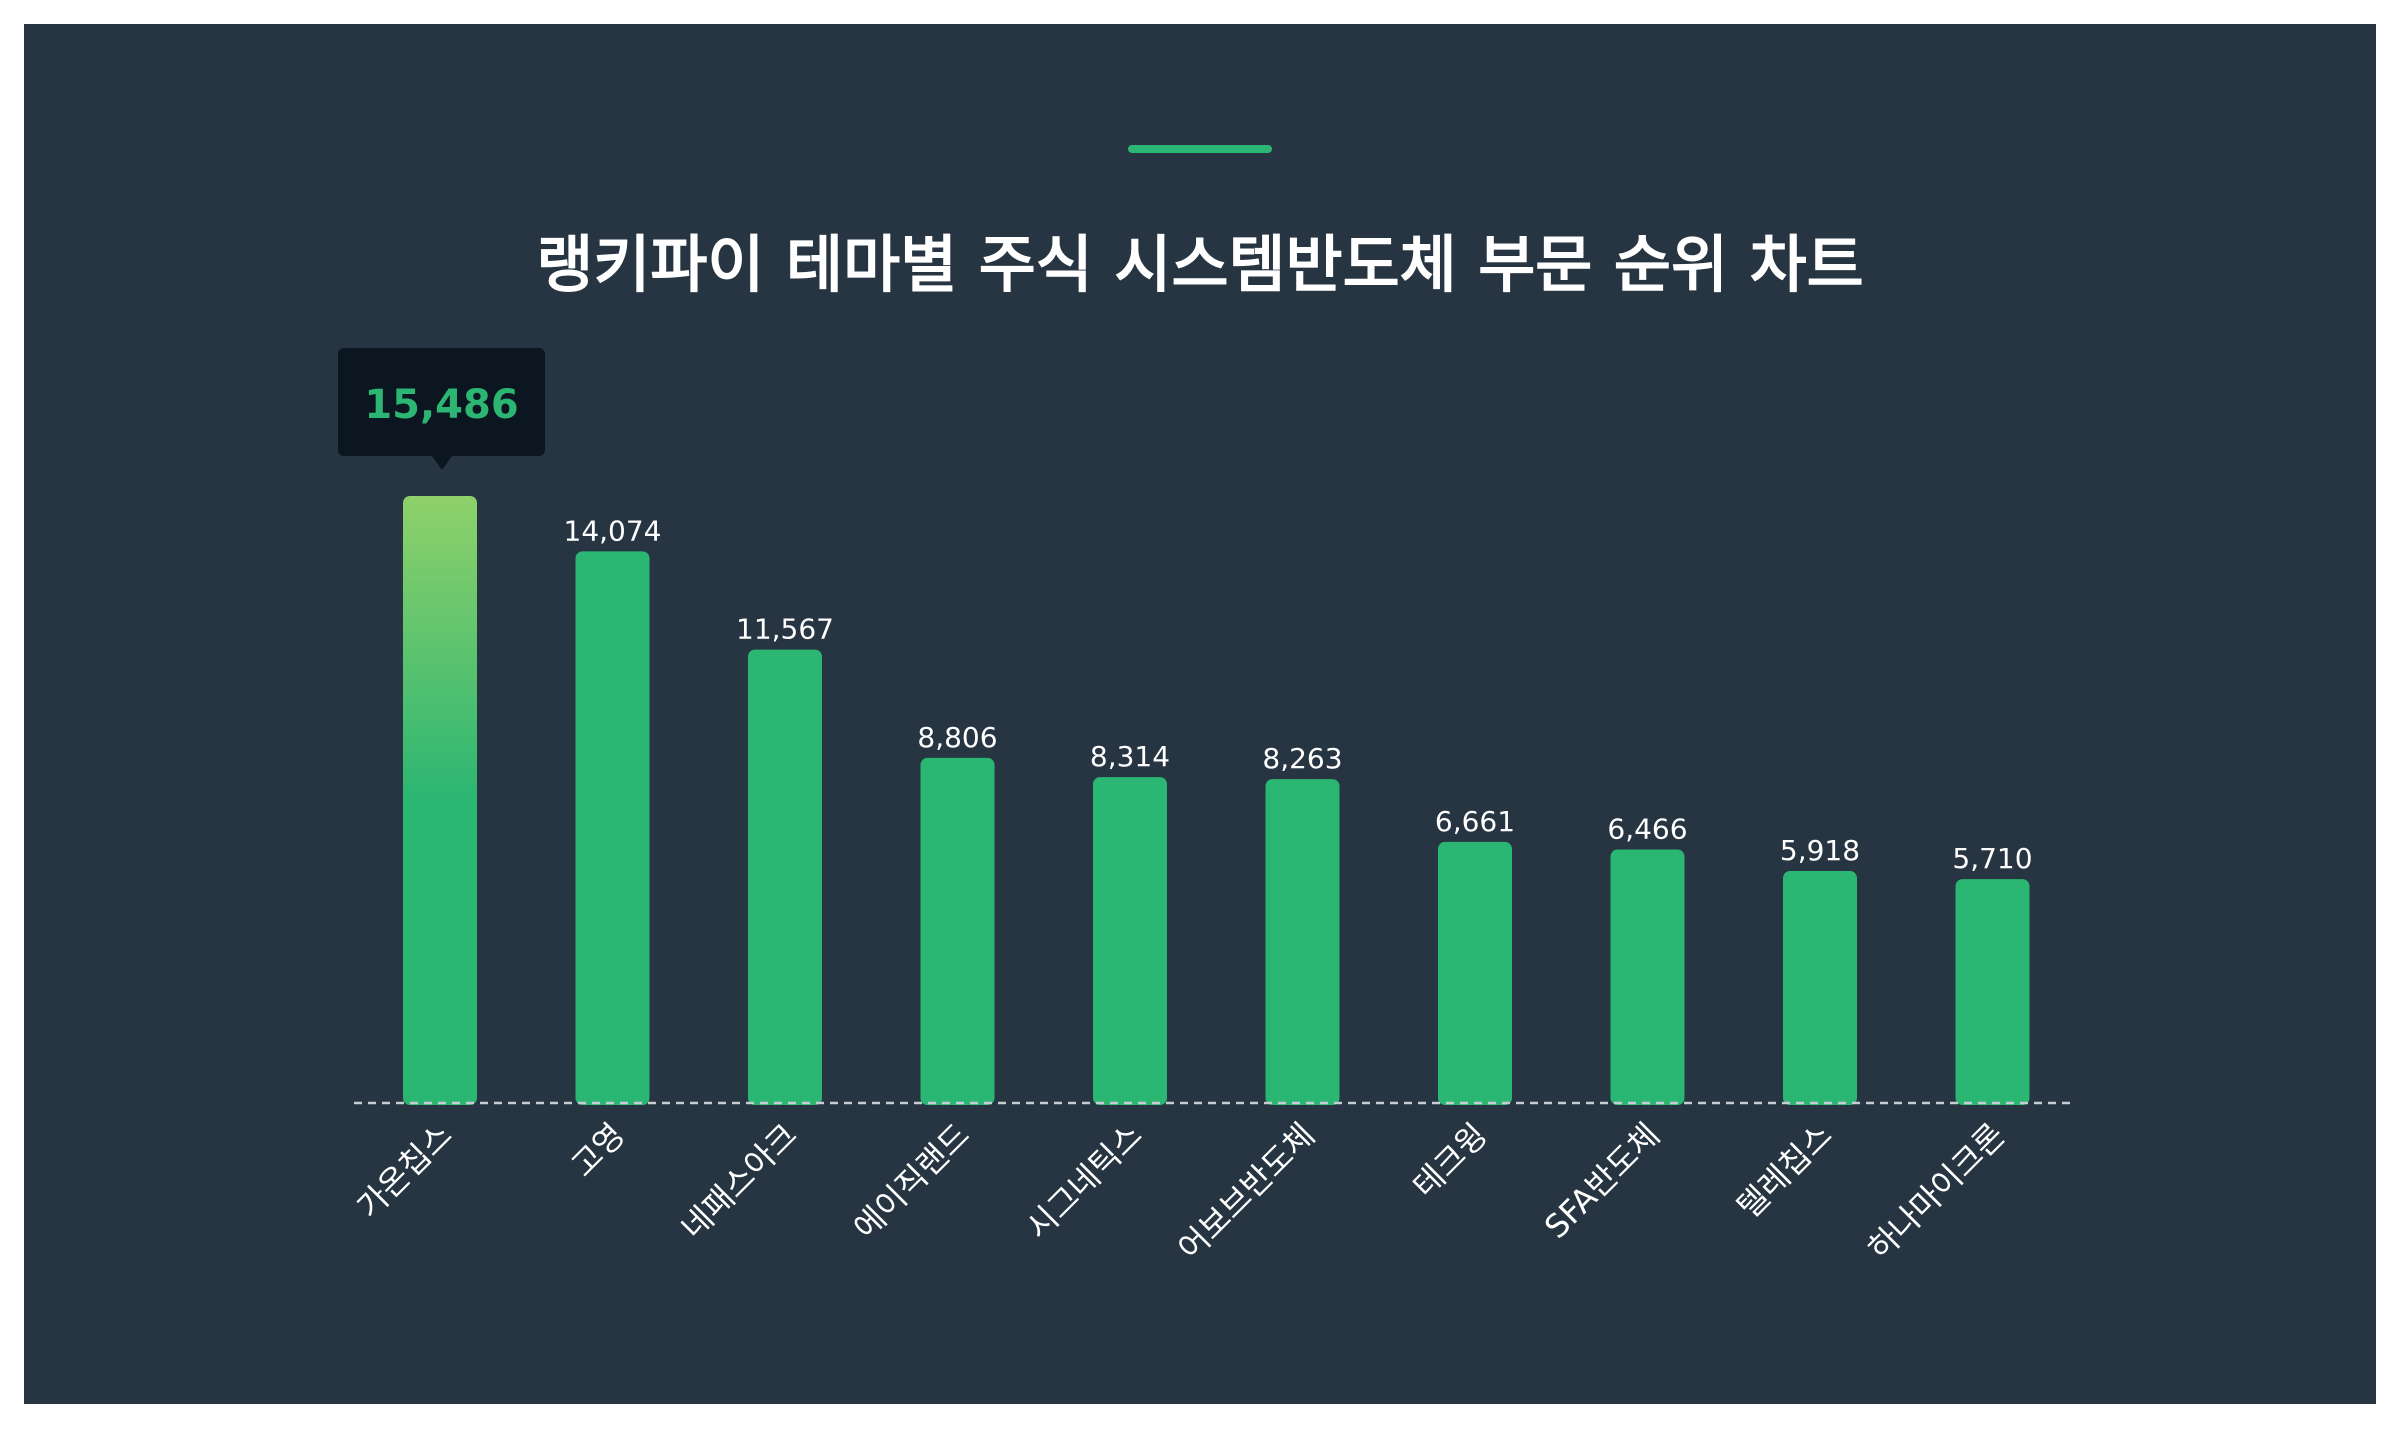 Image resolution: width=2400 pixels, height=1440 pixels. I want to click on chart-title: 랭키파이 테마별 주식 시스템반도체 부문 순위 차트, so click(1199, 264).